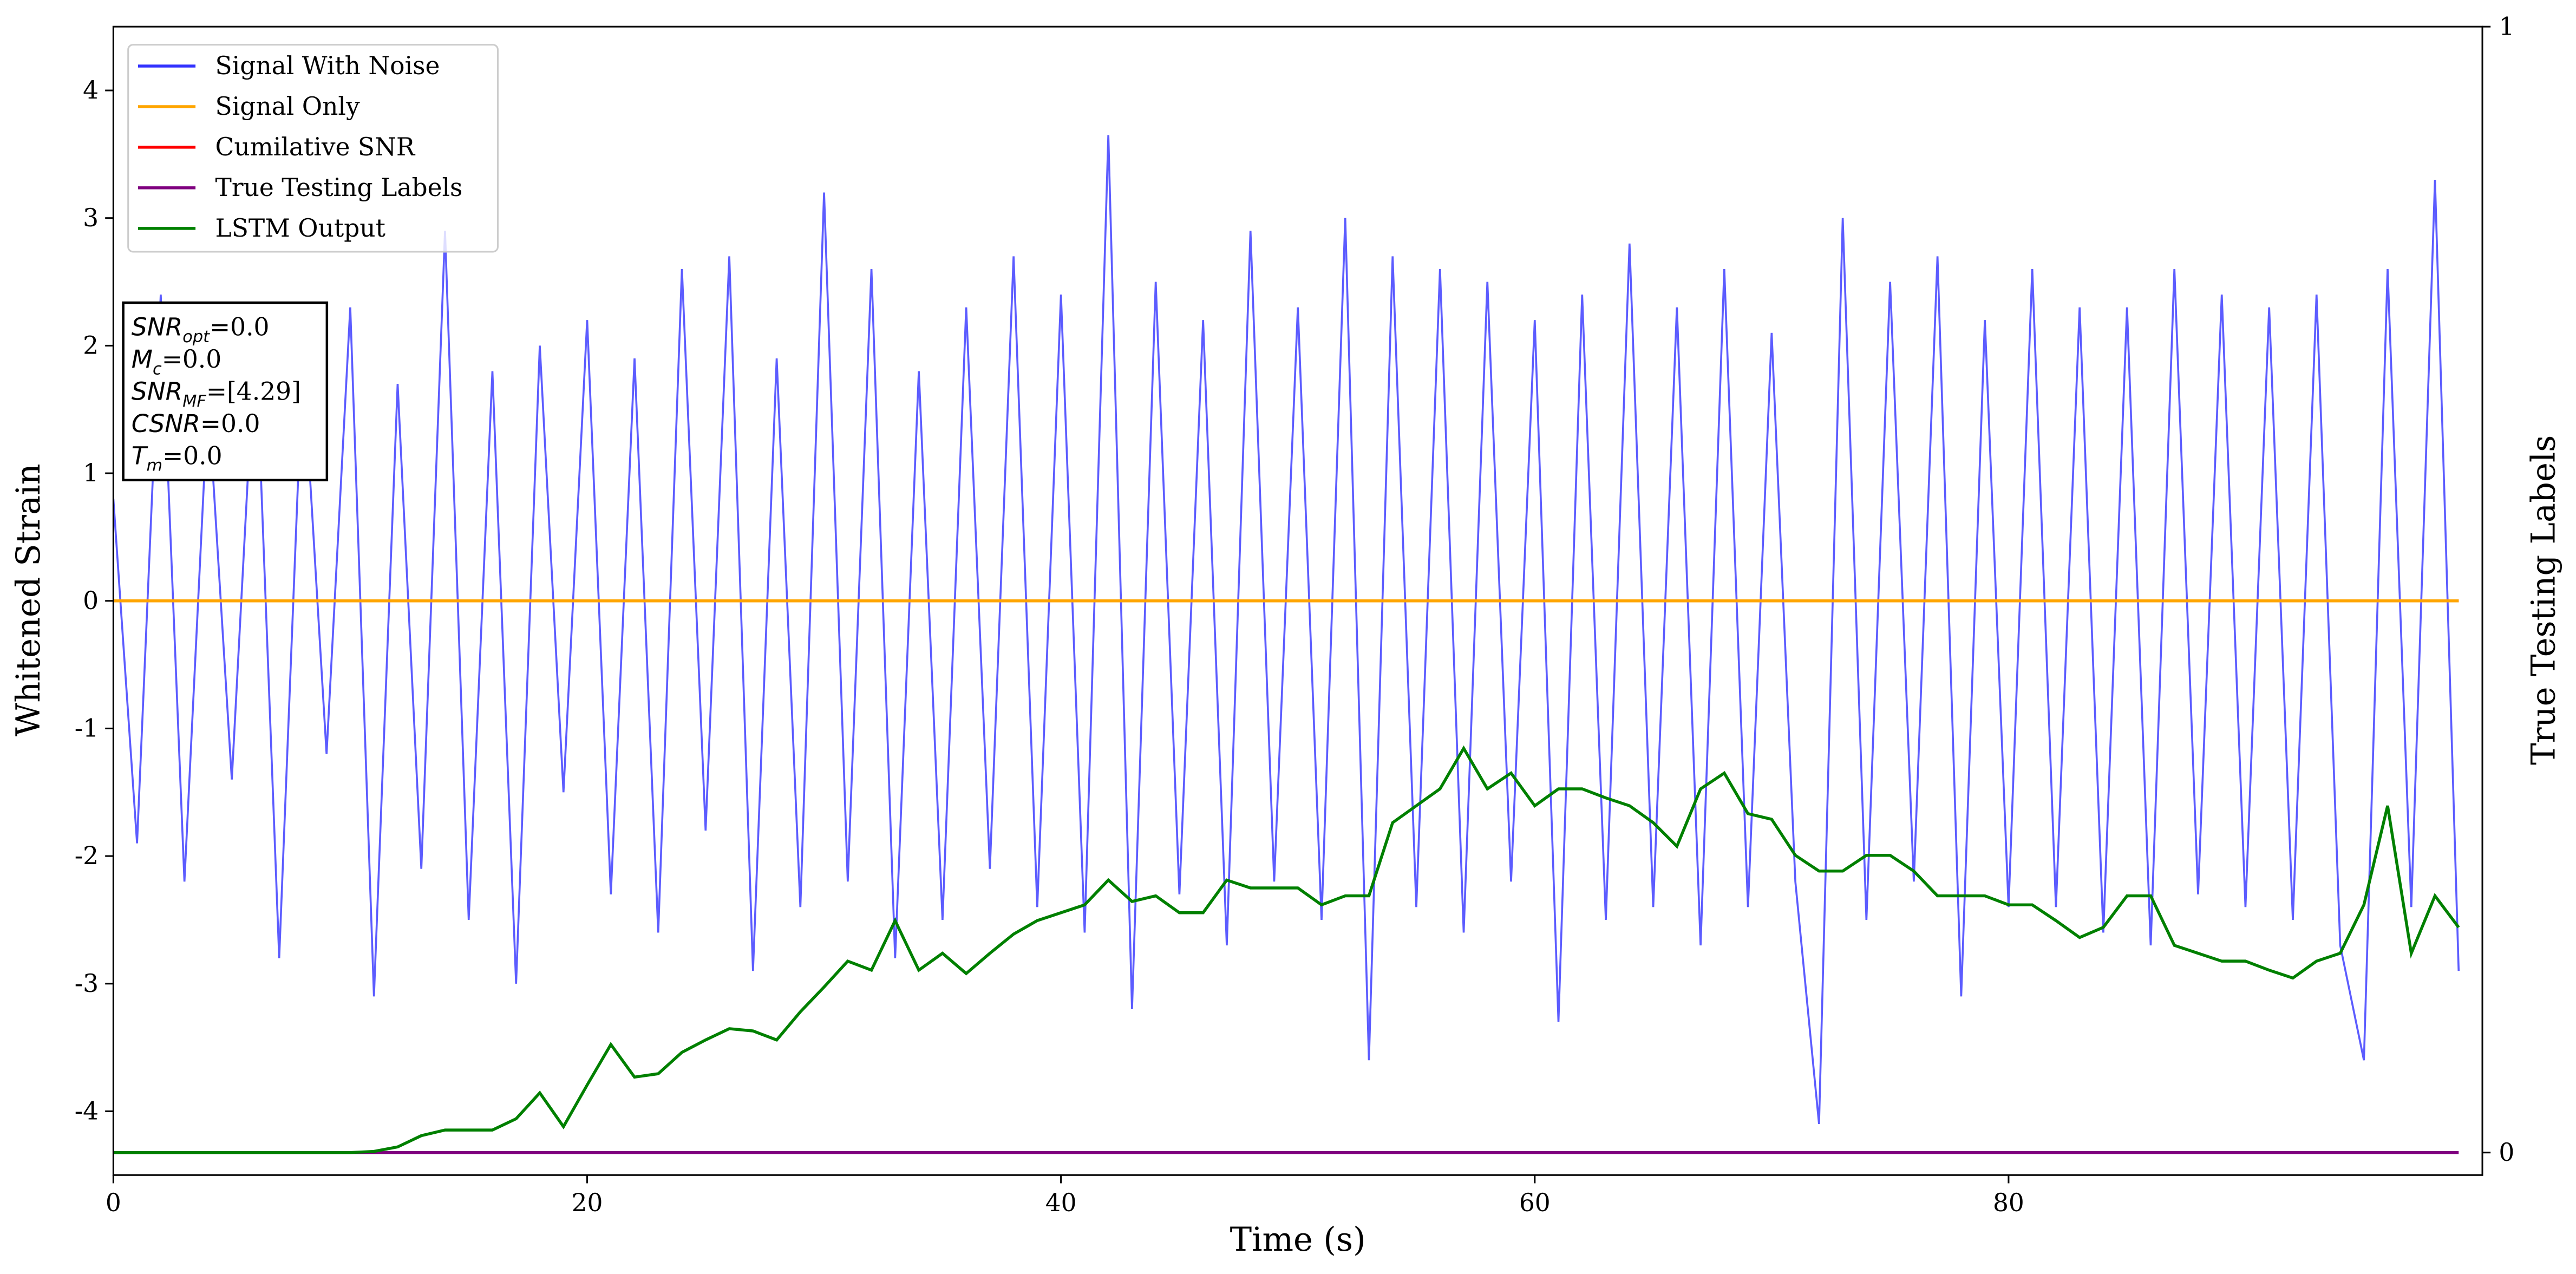  I want to click on annotation-subscript: opt, so click(196, 337).